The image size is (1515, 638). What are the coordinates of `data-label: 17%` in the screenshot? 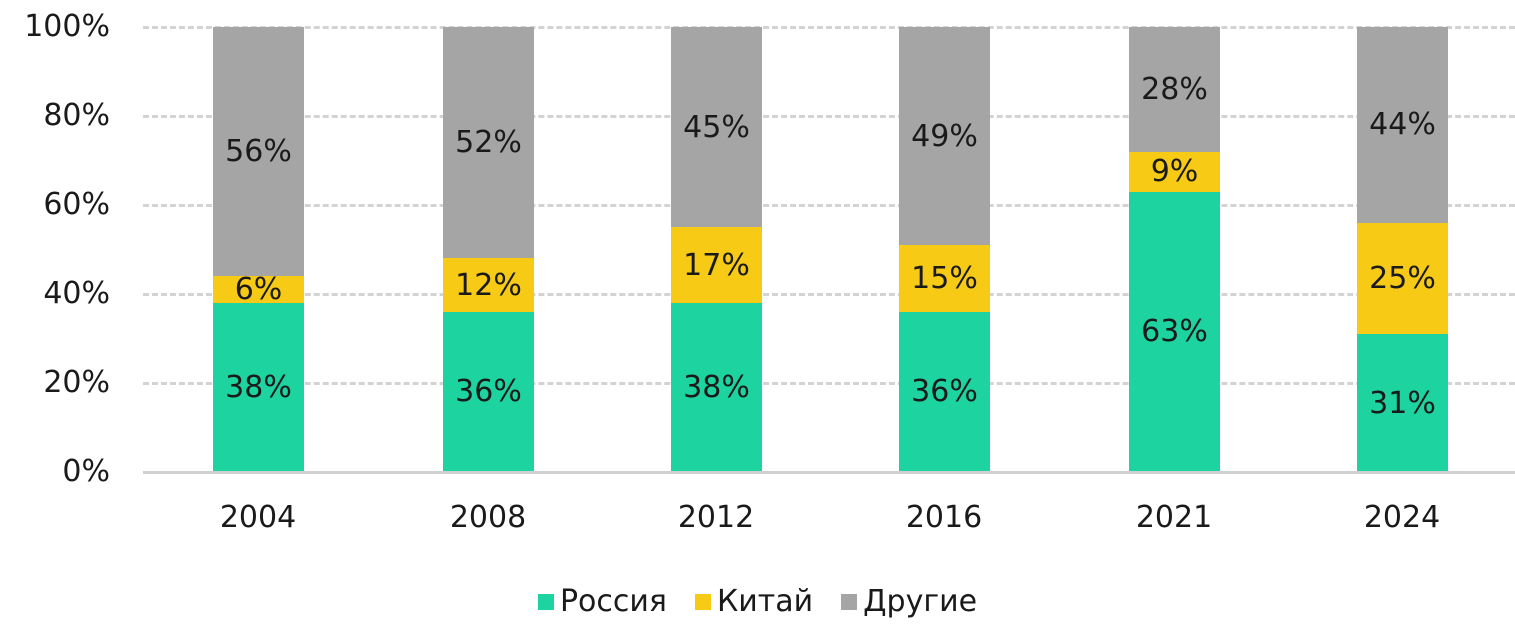 It's located at (716, 265).